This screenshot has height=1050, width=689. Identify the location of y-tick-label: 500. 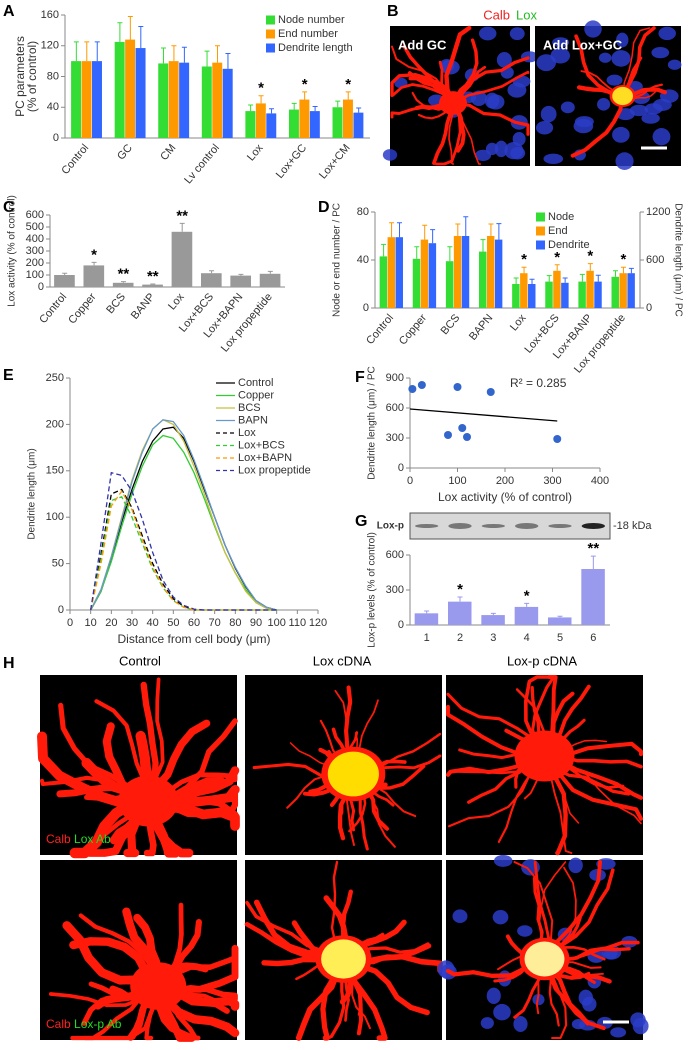
(35, 227).